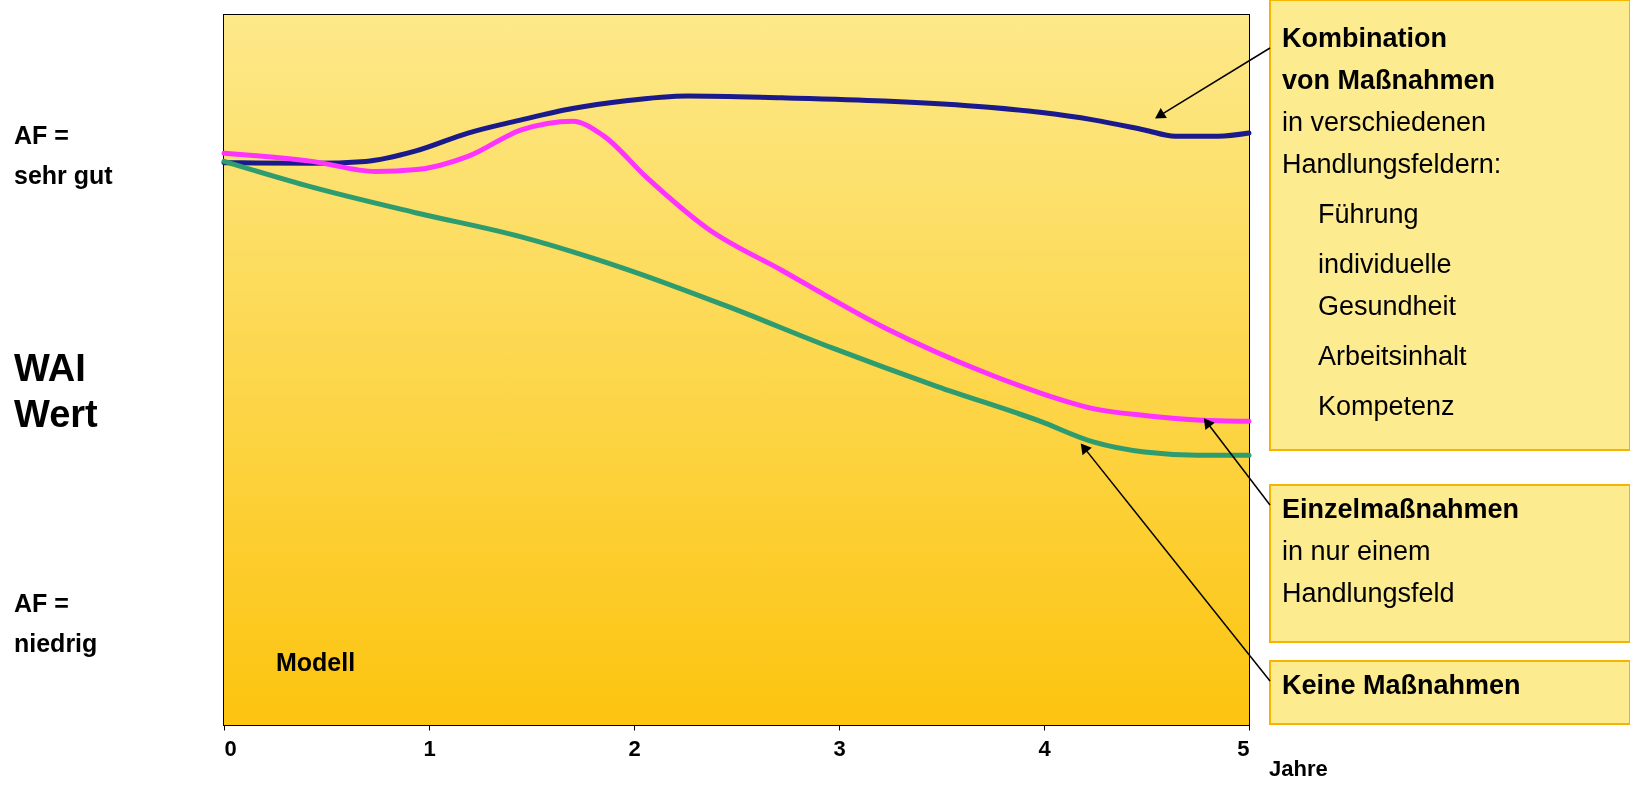 This screenshot has width=1630, height=789. Describe the element at coordinates (56, 391) in the screenshot. I see `y-axis-title: WAI Wert` at that location.